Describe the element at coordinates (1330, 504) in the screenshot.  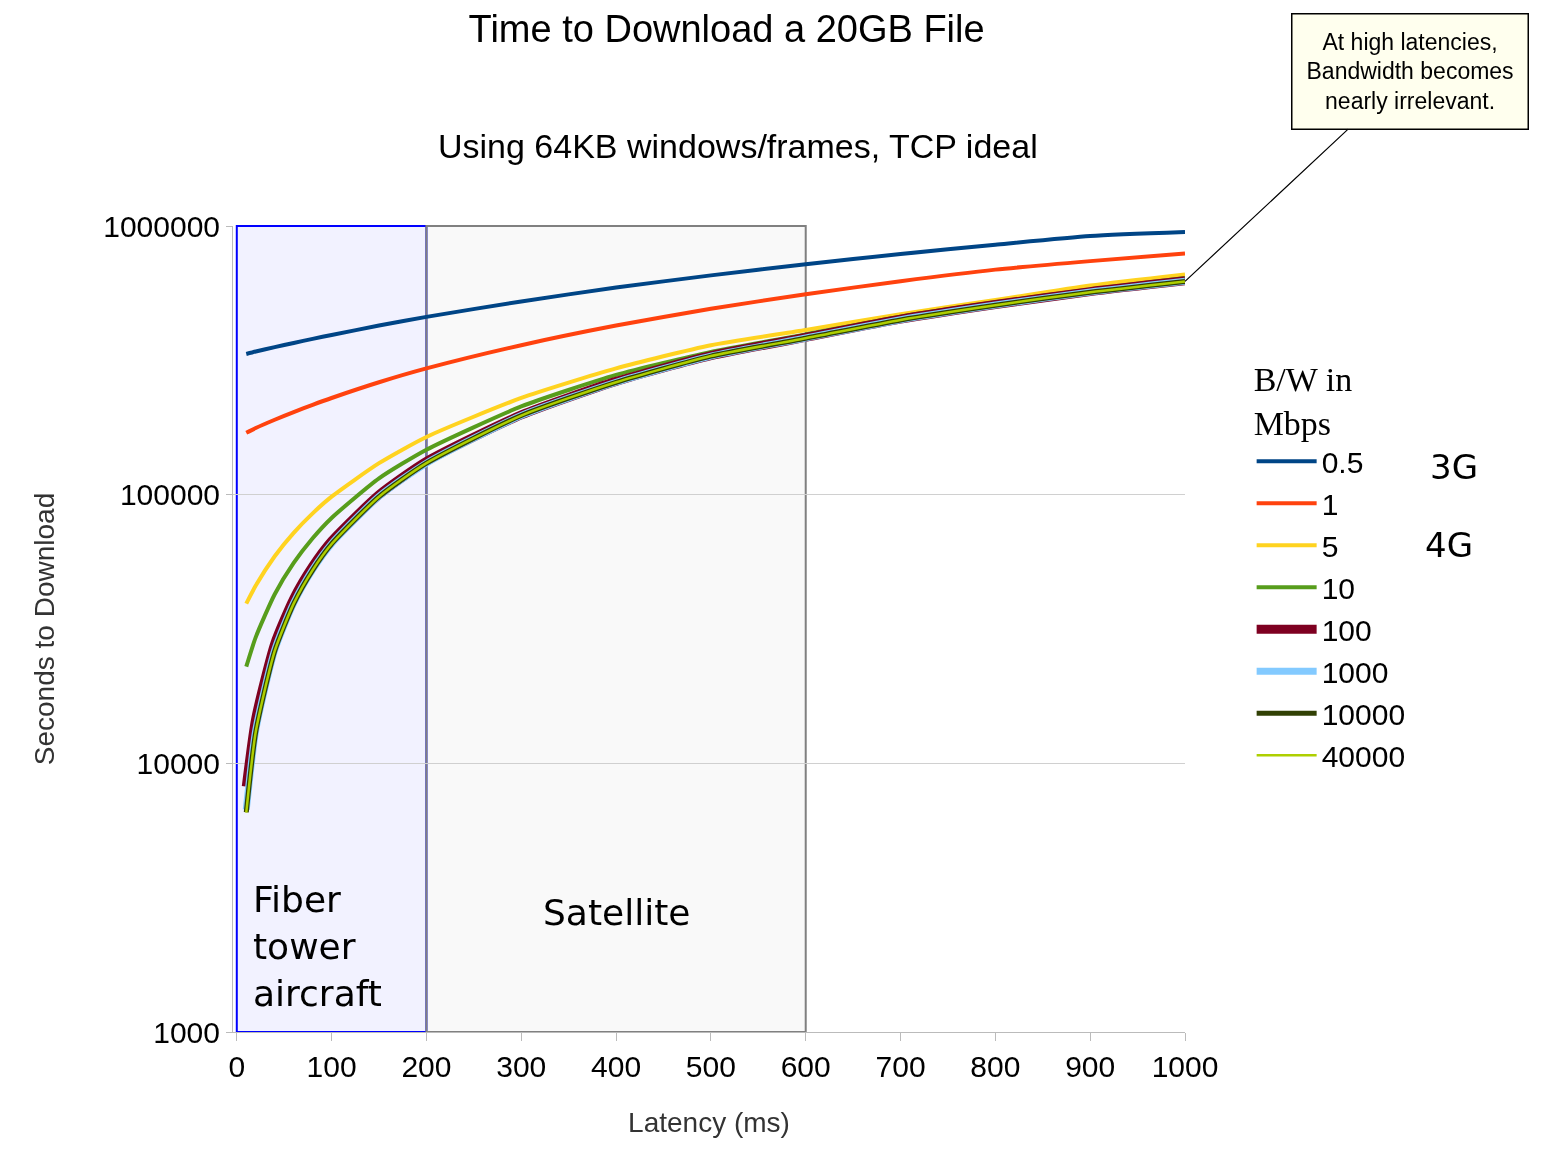
I see `legend-label: 1` at that location.